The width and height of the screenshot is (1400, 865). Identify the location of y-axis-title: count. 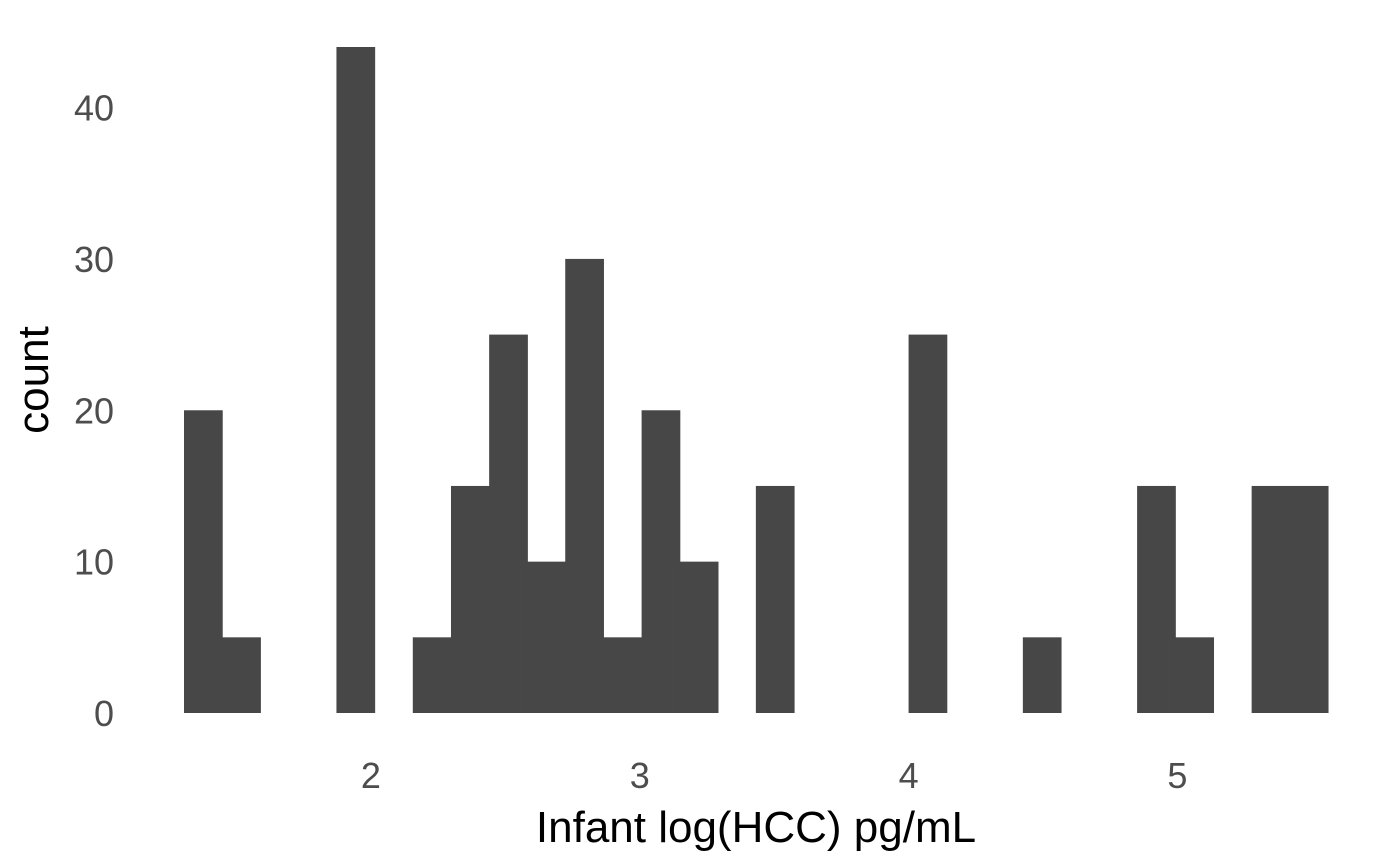
(33, 380).